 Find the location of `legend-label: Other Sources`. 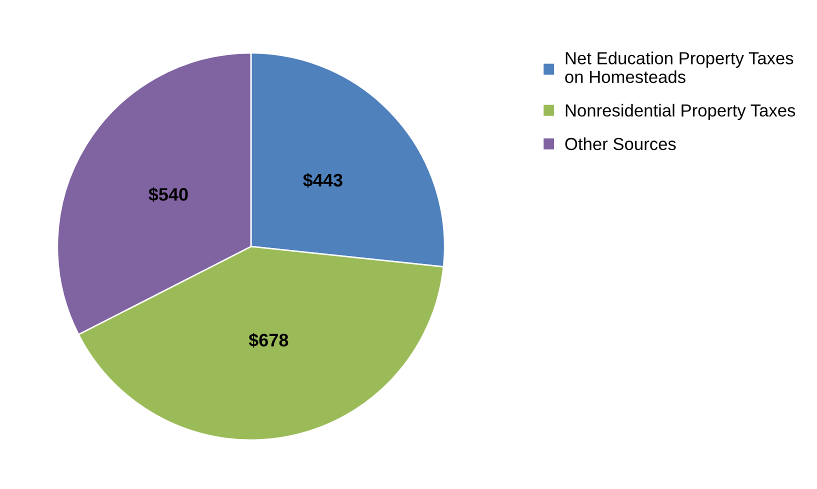

legend-label: Other Sources is located at coordinates (620, 143).